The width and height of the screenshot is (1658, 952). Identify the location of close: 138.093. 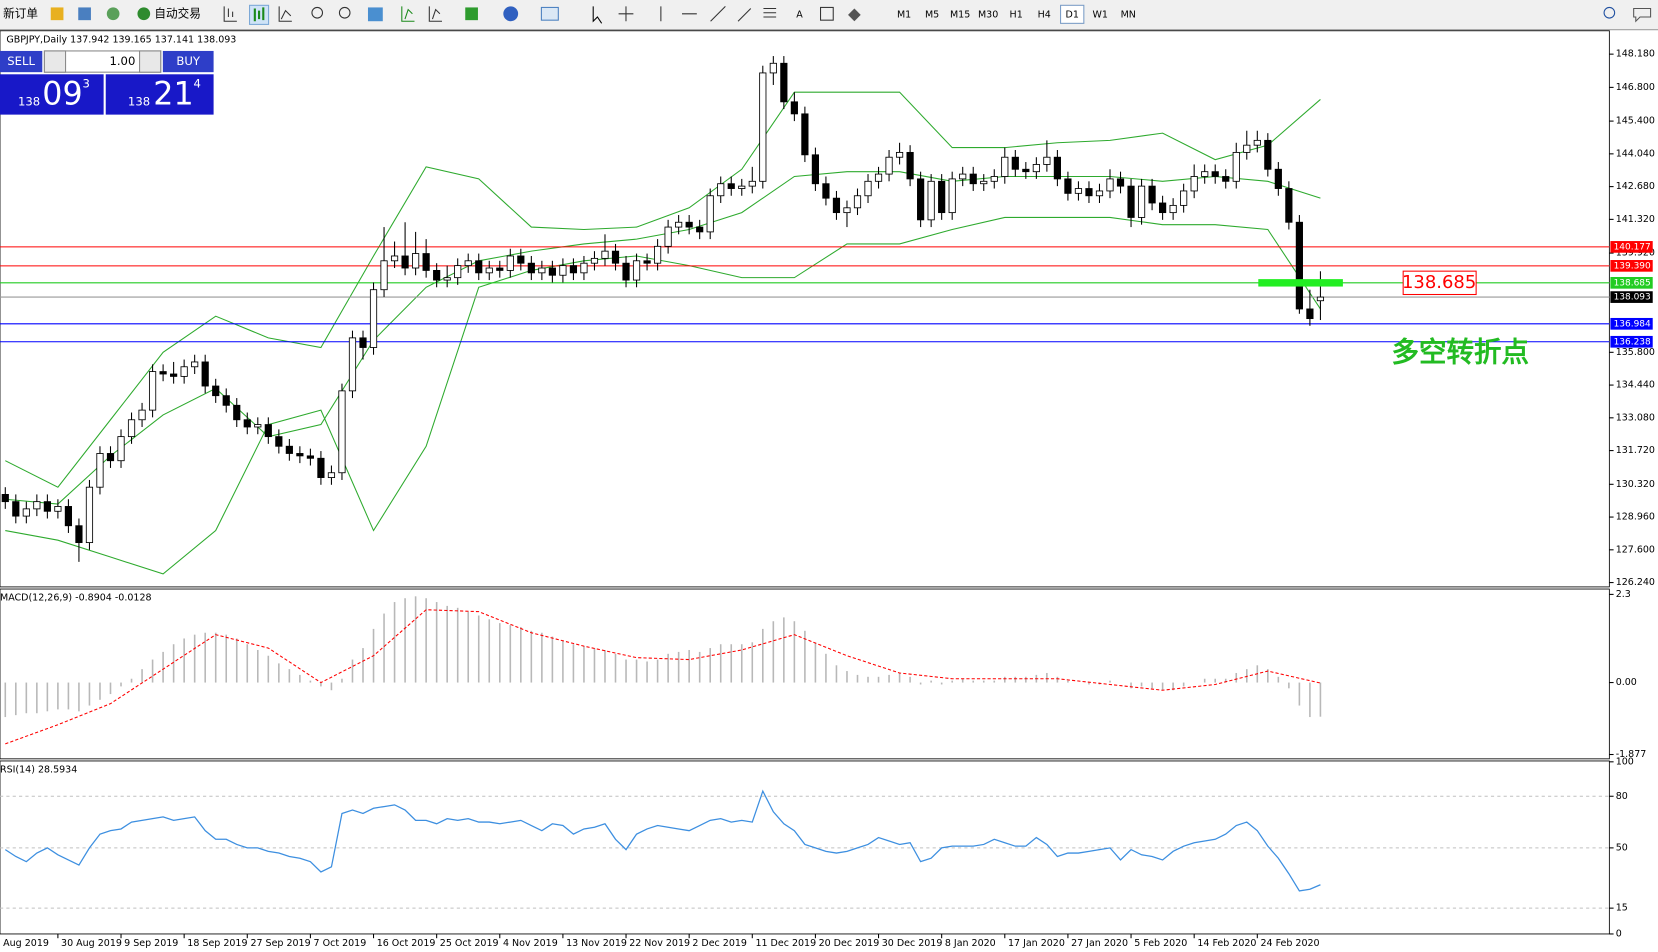
(216, 39).